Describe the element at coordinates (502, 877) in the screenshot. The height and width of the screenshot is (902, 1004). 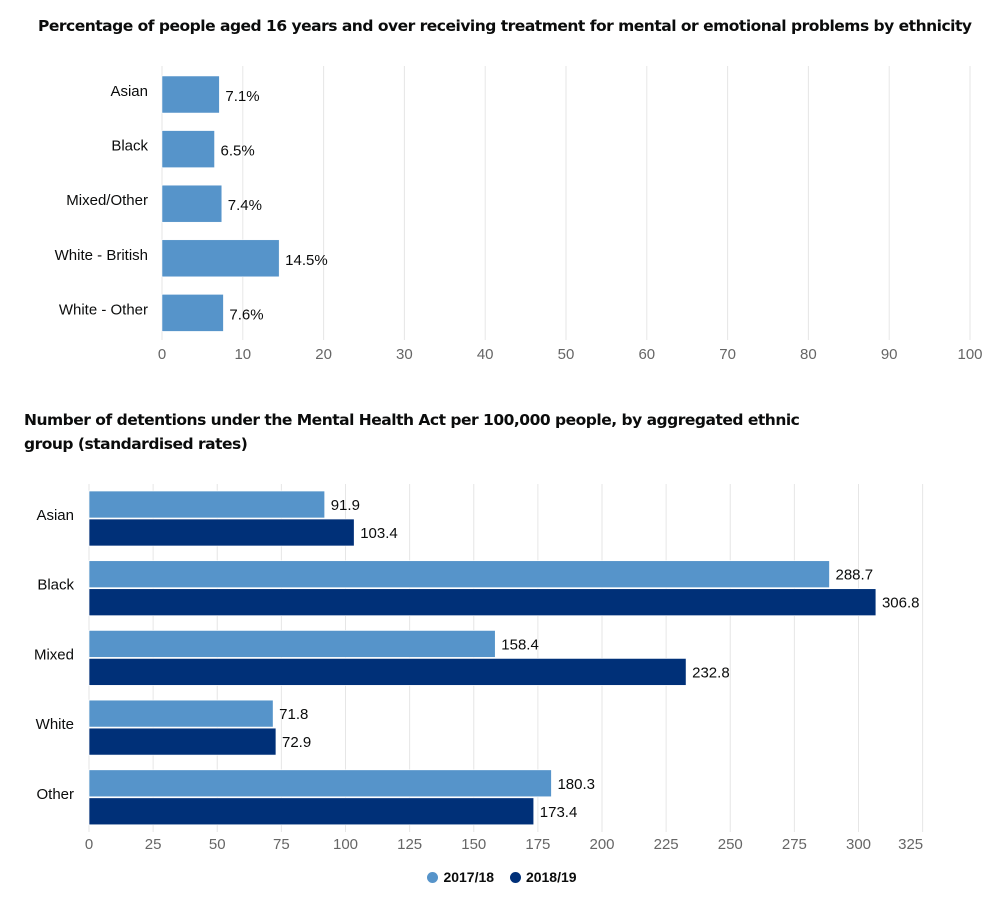
I see `chart-2-legend: 2017/18 2018/19` at that location.